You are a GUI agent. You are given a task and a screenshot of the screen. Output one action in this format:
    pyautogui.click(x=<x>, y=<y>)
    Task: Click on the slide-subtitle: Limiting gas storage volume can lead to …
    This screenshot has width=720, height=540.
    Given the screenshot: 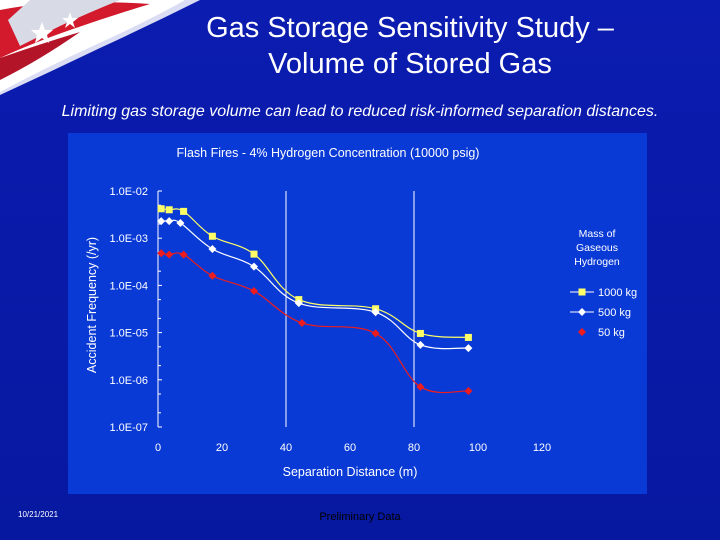 What is the action you would take?
    pyautogui.click(x=360, y=111)
    